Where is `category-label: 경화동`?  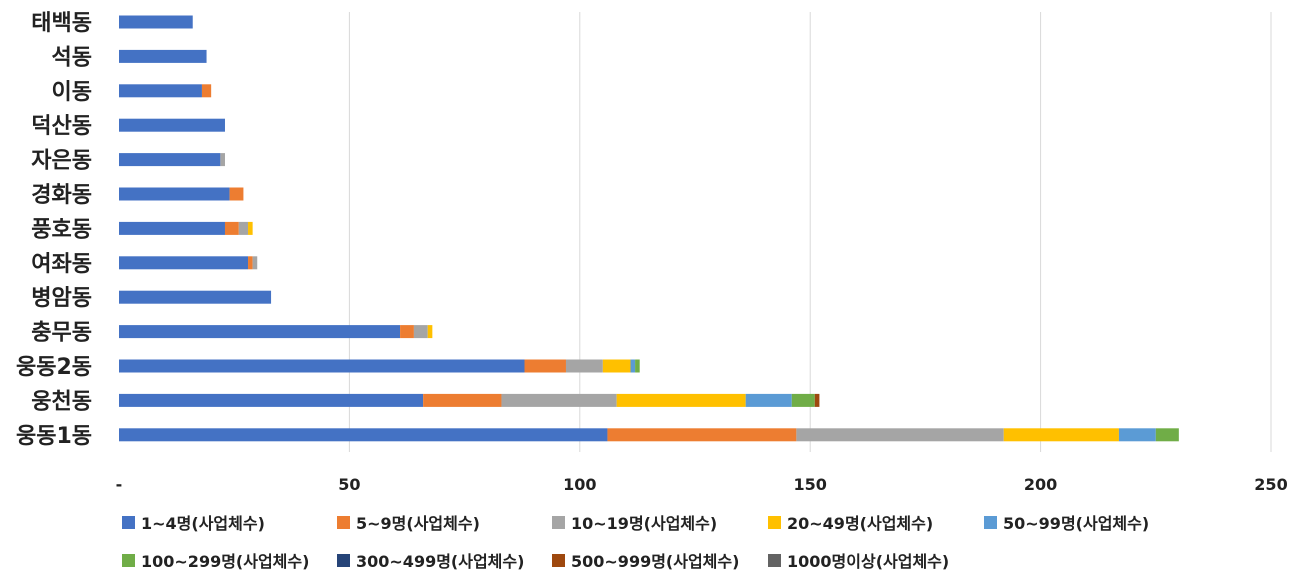 category-label: 경화동 is located at coordinates (61, 195).